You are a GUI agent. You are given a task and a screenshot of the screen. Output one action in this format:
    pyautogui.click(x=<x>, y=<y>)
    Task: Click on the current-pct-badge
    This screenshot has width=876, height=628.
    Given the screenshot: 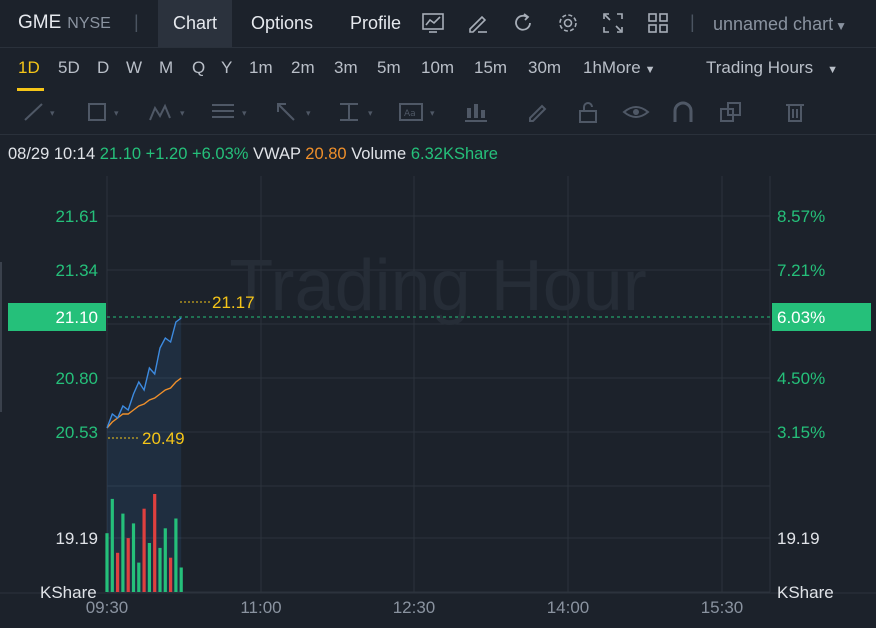 What is the action you would take?
    pyautogui.click(x=821, y=317)
    